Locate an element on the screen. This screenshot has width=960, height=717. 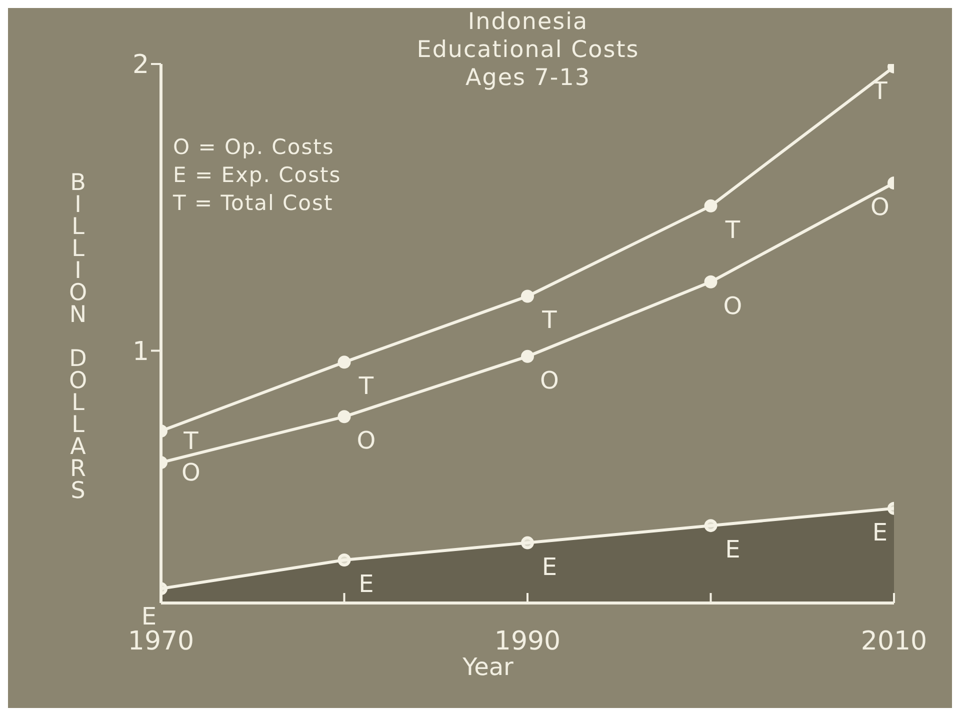
y-tick-label: 2 is located at coordinates (140, 65).